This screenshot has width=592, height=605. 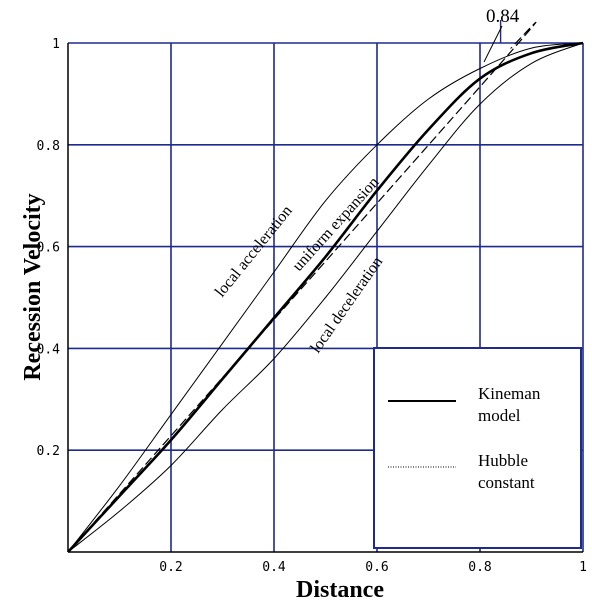 I want to click on legend-box, so click(x=477, y=448).